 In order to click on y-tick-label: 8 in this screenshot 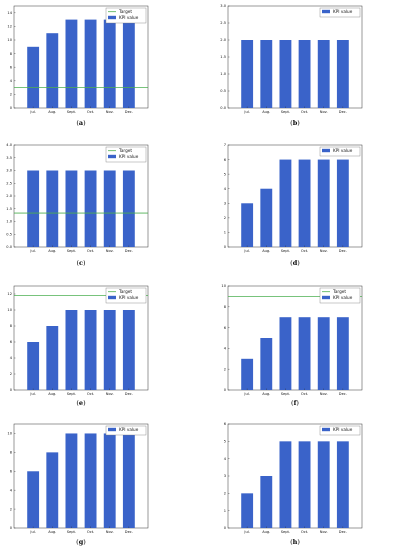, I will do `click(11, 326)`.